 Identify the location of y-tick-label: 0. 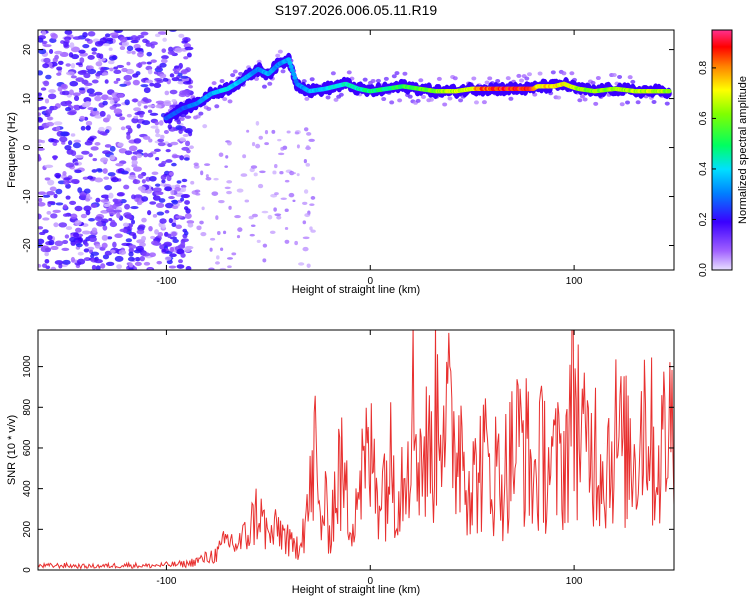
(27, 570).